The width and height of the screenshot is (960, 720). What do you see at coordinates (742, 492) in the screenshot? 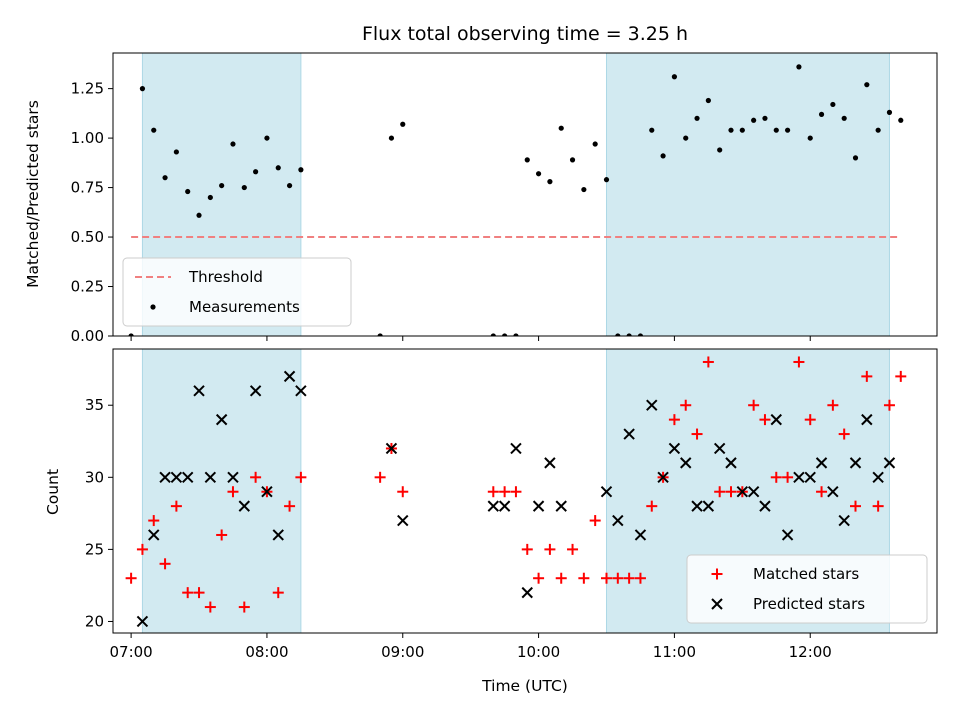
I see `bottom-series-1-point-36-b` at bounding box center [742, 492].